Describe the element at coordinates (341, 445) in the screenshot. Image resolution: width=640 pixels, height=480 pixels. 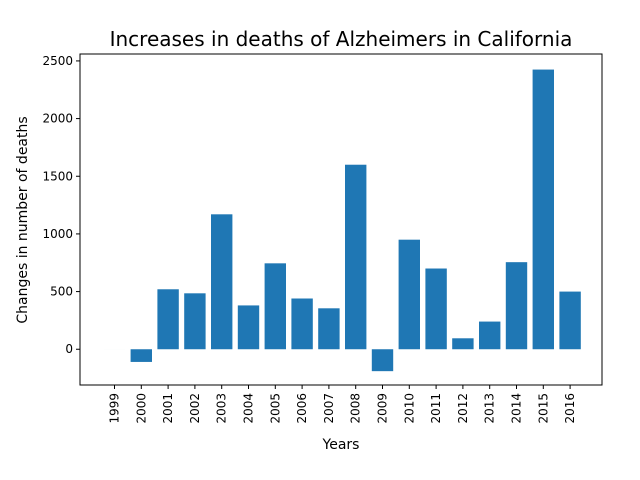
I see `x-axis-label: Years` at that location.